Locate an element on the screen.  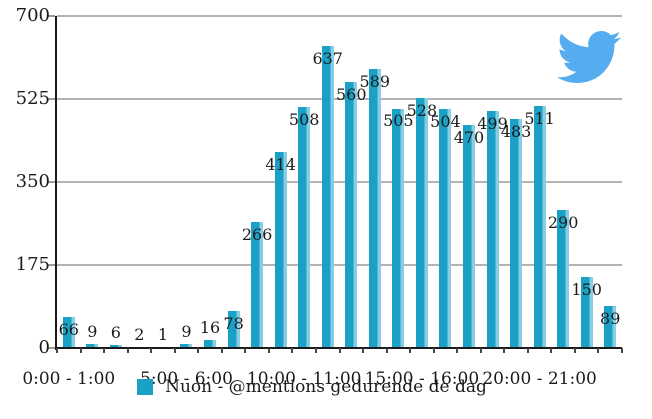
bar-value-label: 504 is located at coordinates (445, 121).